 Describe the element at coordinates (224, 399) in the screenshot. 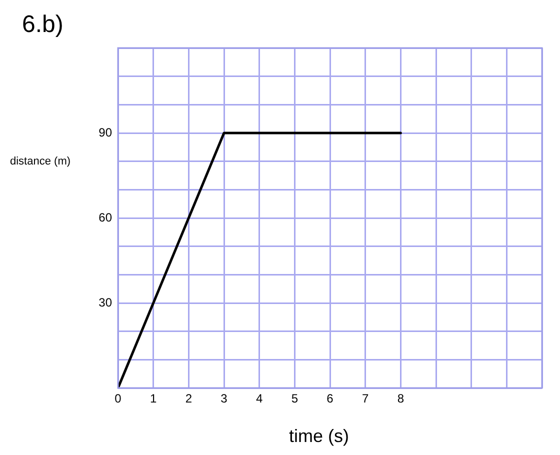

I see `x-tick-label: 3` at that location.